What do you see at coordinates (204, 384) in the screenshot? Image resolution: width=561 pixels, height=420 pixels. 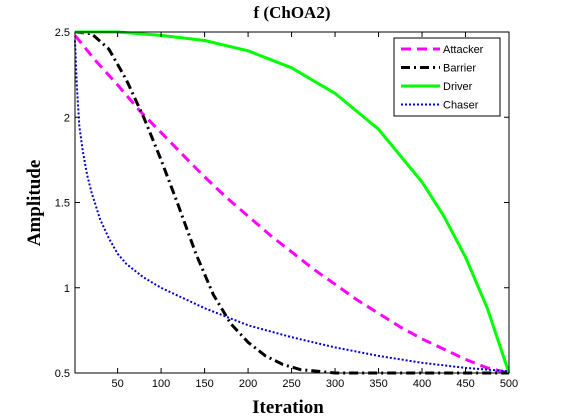 I see `x-tick-label: 150` at bounding box center [204, 384].